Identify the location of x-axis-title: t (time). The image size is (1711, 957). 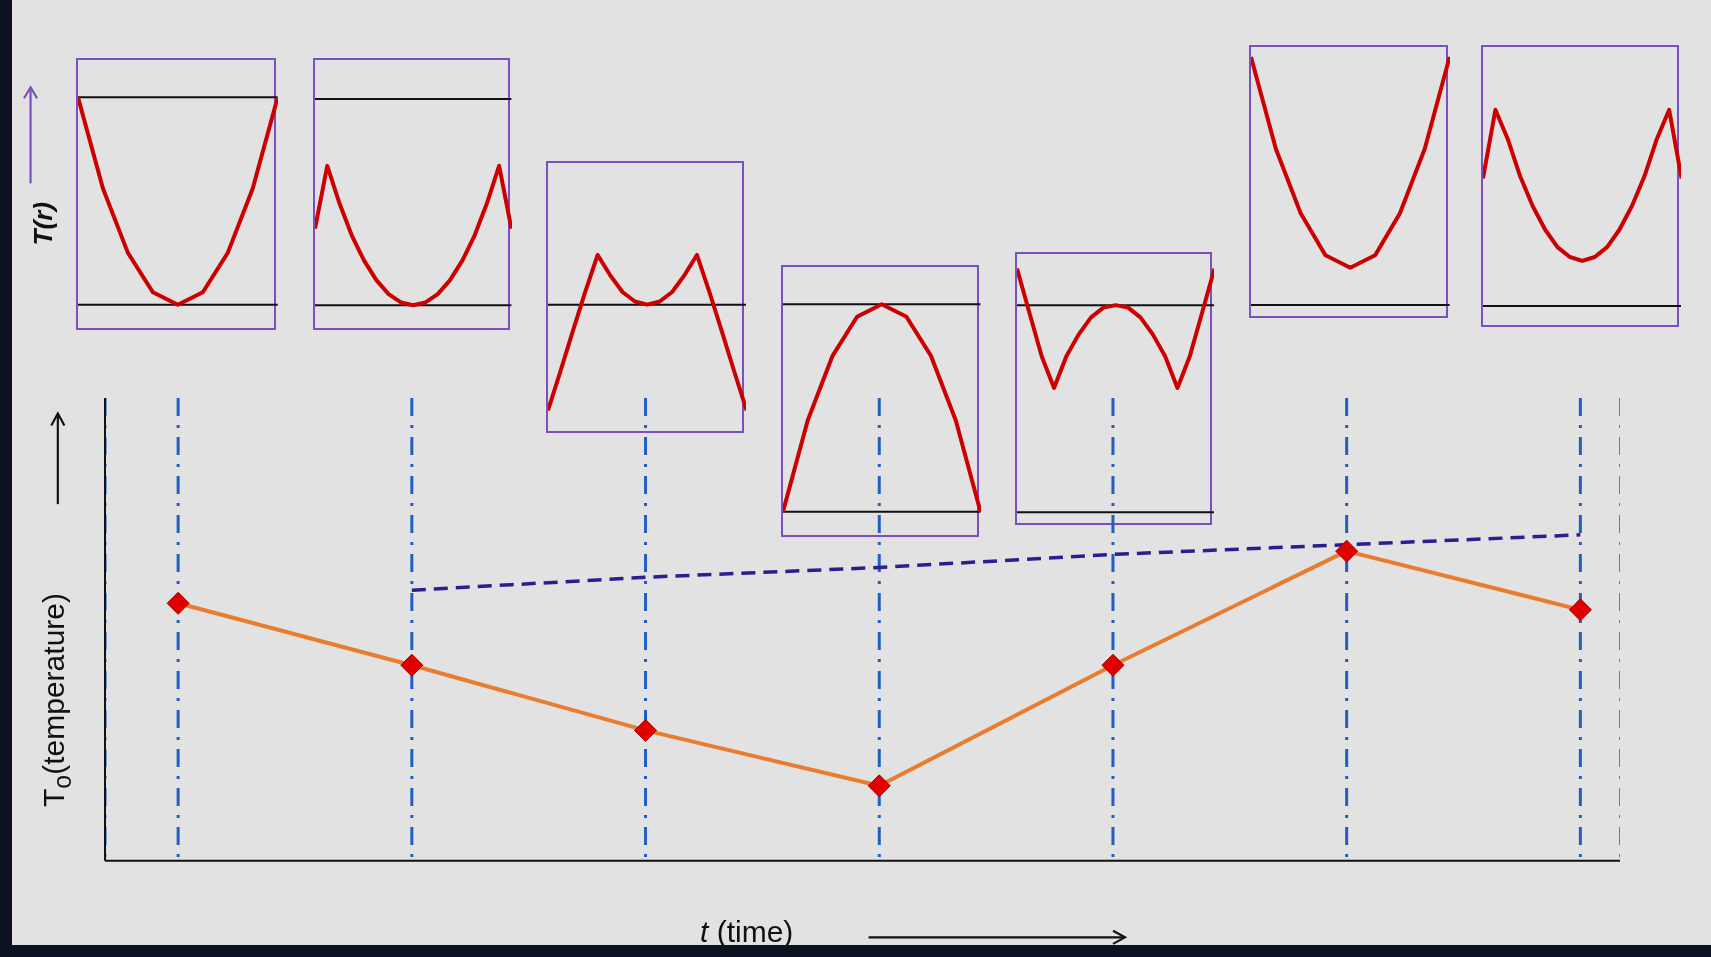
(747, 931).